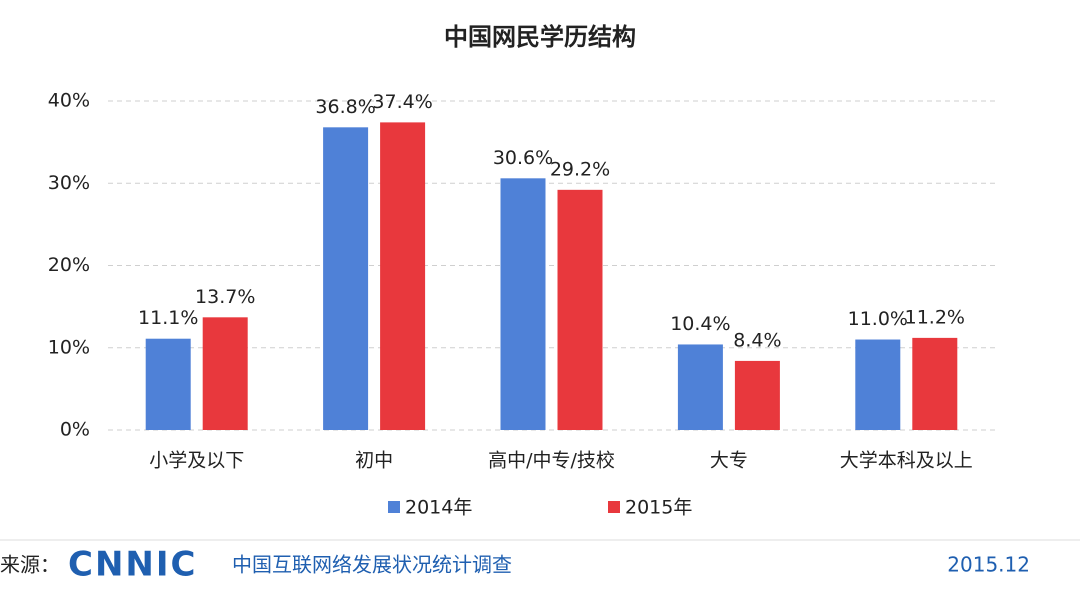 This screenshot has height=594, width=1080. What do you see at coordinates (69, 347) in the screenshot?
I see `y-tick-label: 10%` at bounding box center [69, 347].